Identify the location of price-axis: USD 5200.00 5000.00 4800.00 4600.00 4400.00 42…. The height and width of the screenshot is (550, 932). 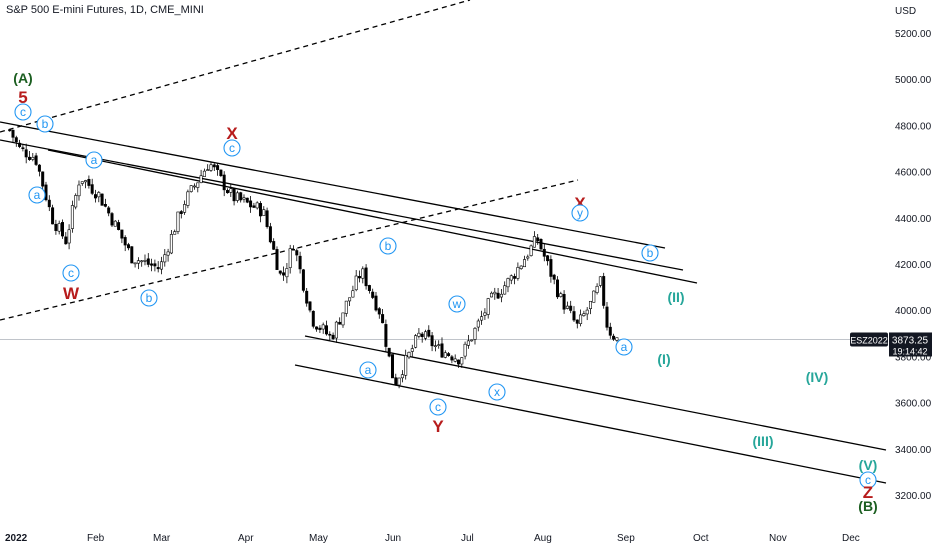
(913, 254).